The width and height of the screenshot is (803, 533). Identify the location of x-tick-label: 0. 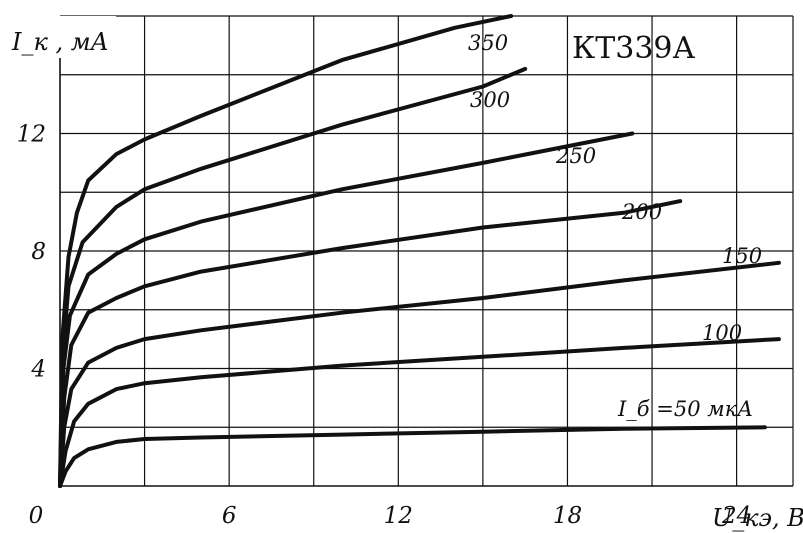
(36, 516).